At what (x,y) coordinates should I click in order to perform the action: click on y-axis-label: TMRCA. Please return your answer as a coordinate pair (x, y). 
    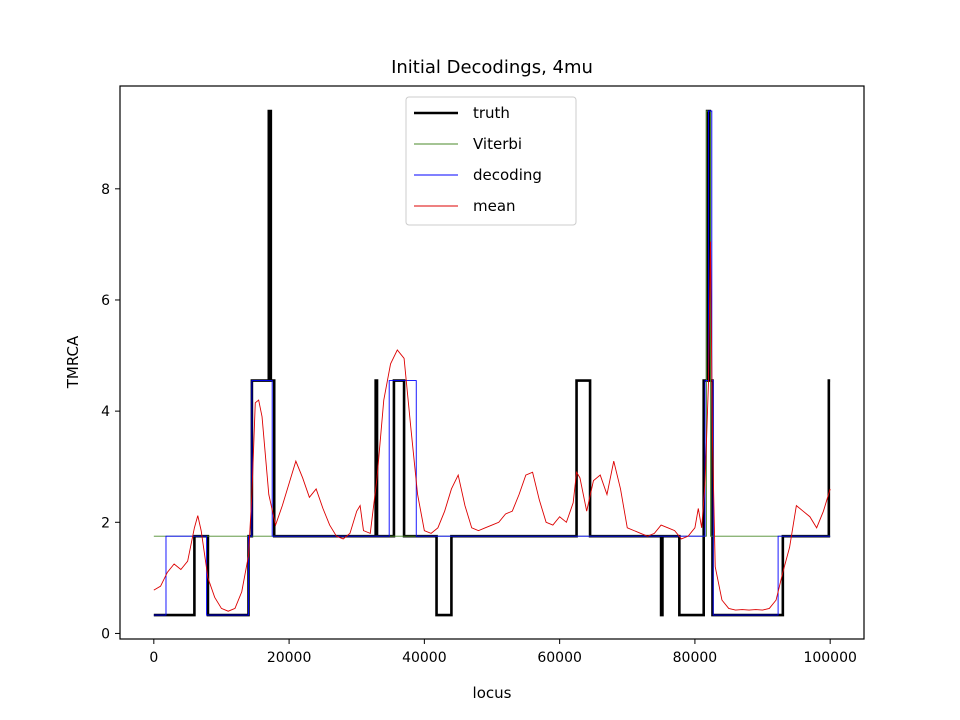
    Looking at the image, I should click on (73, 362).